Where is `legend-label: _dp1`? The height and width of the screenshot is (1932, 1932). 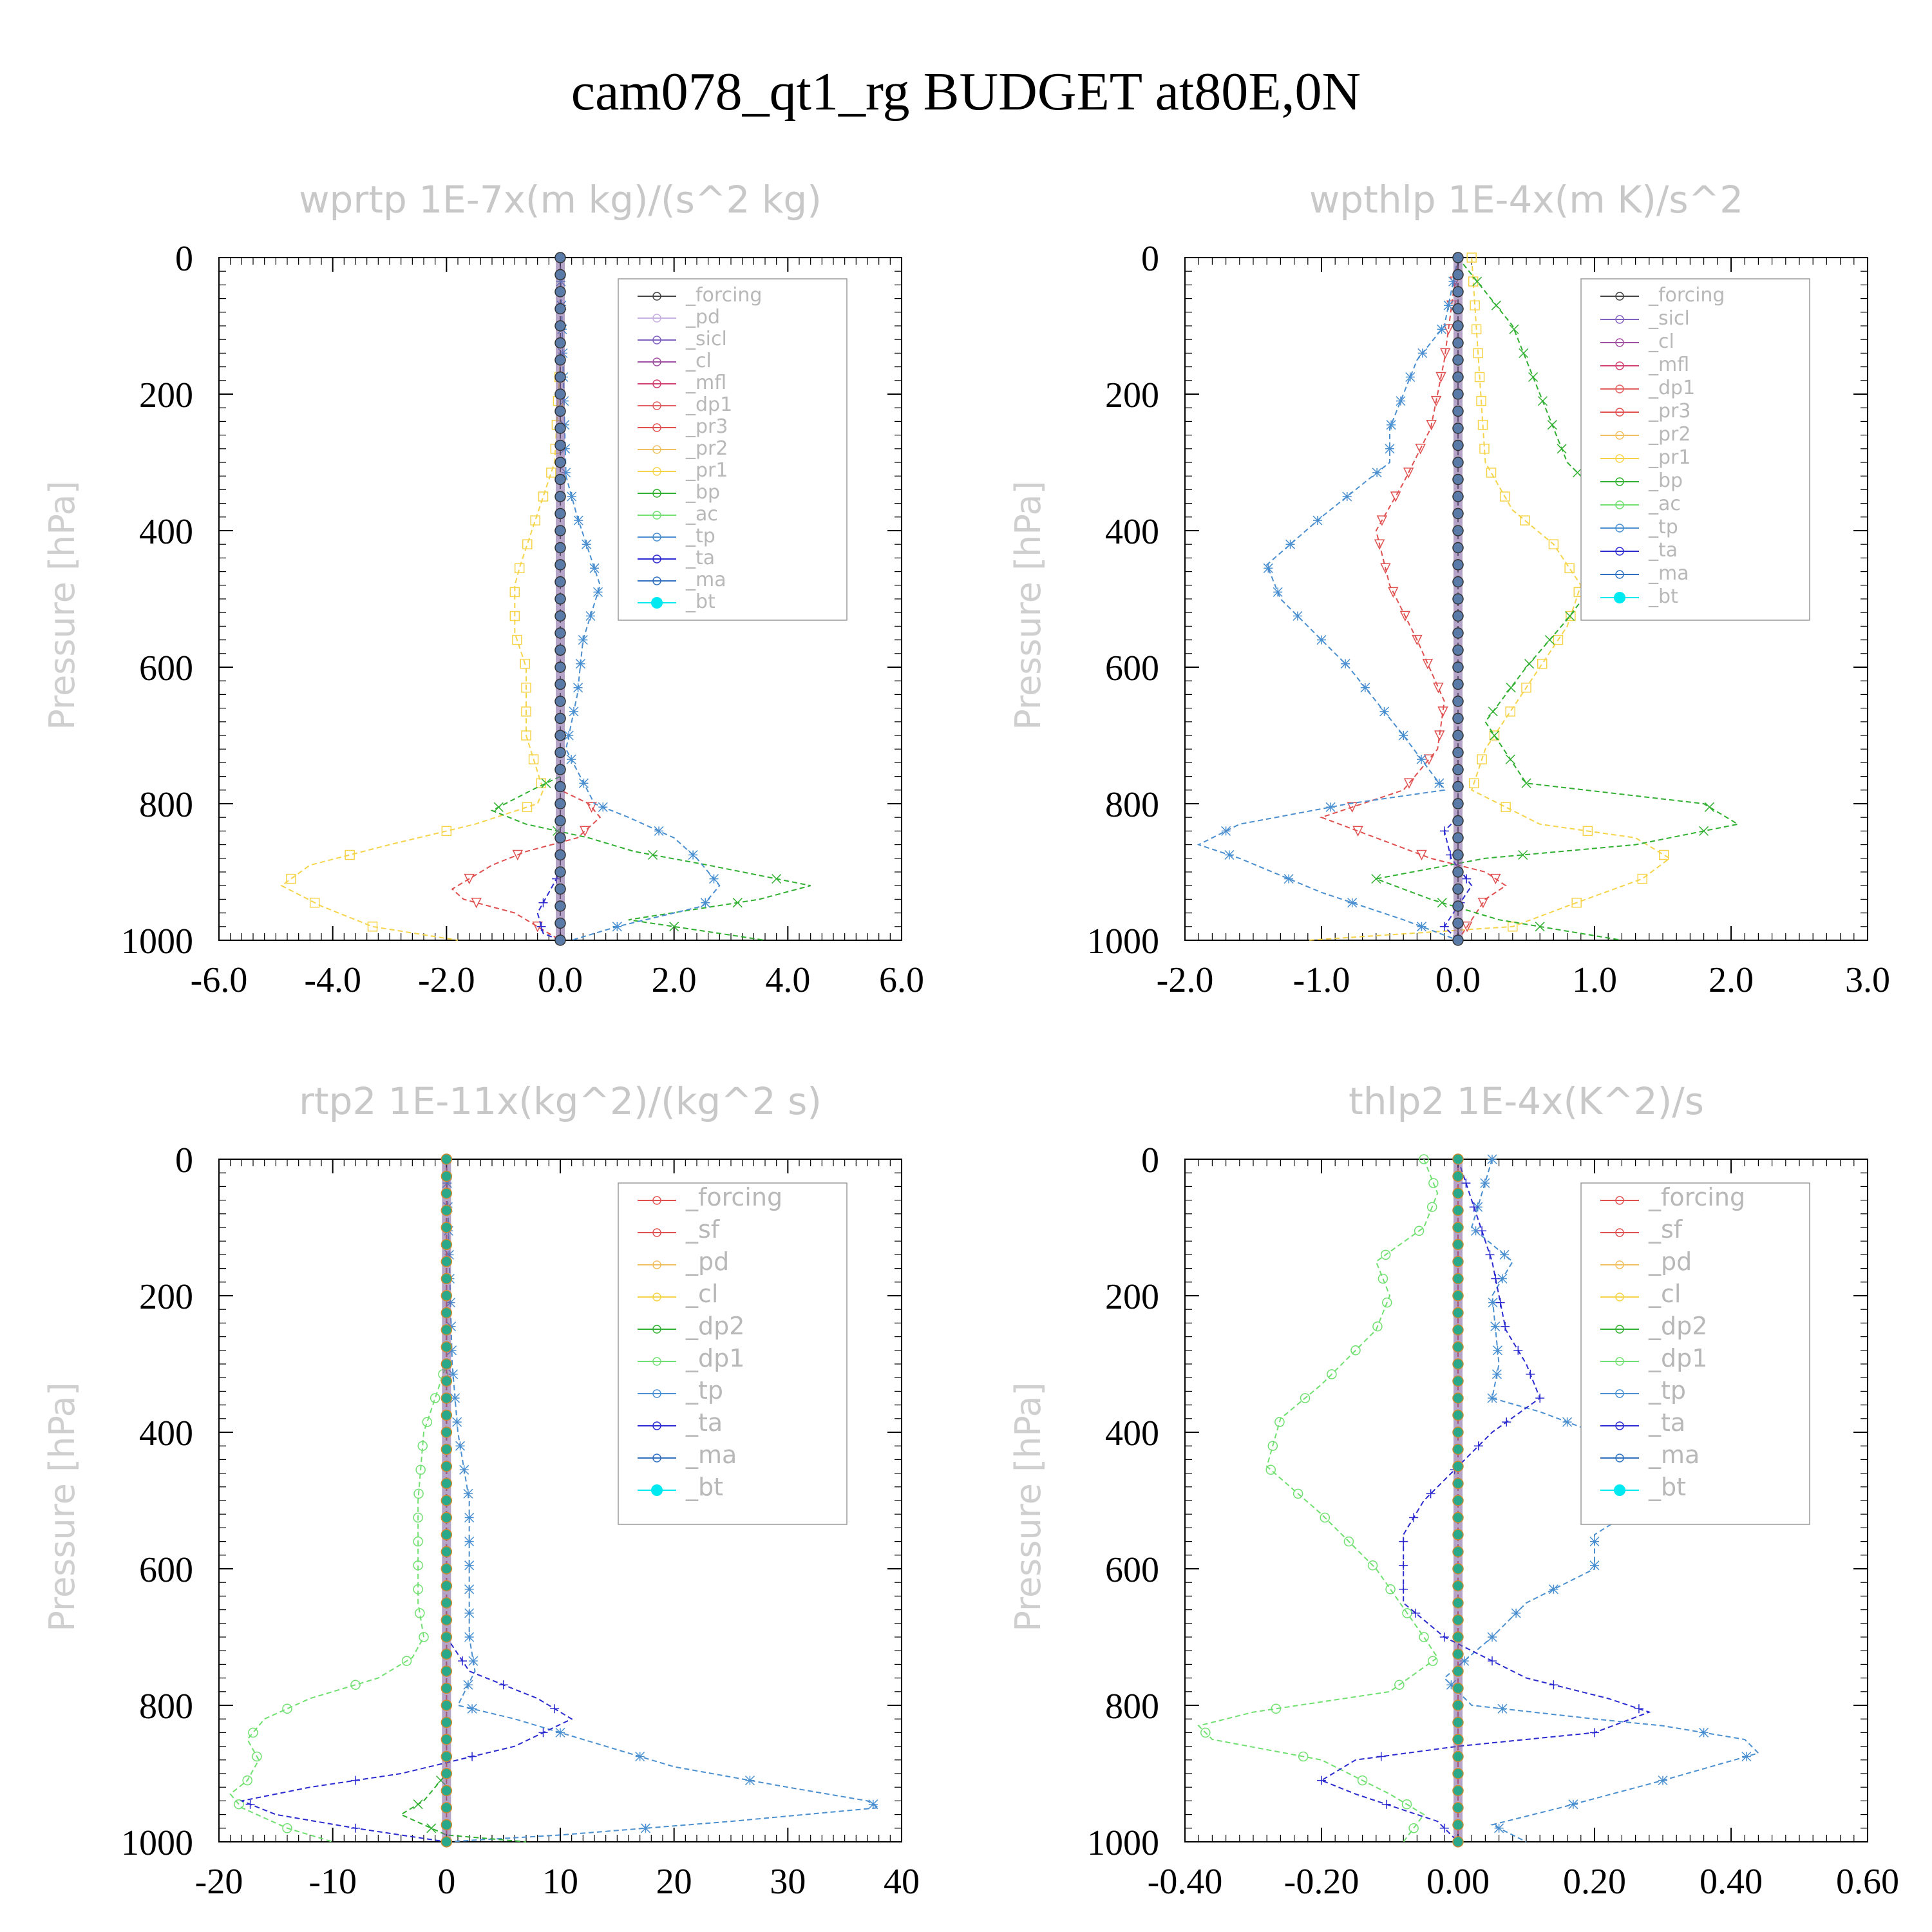 legend-label: _dp1 is located at coordinates (715, 1358).